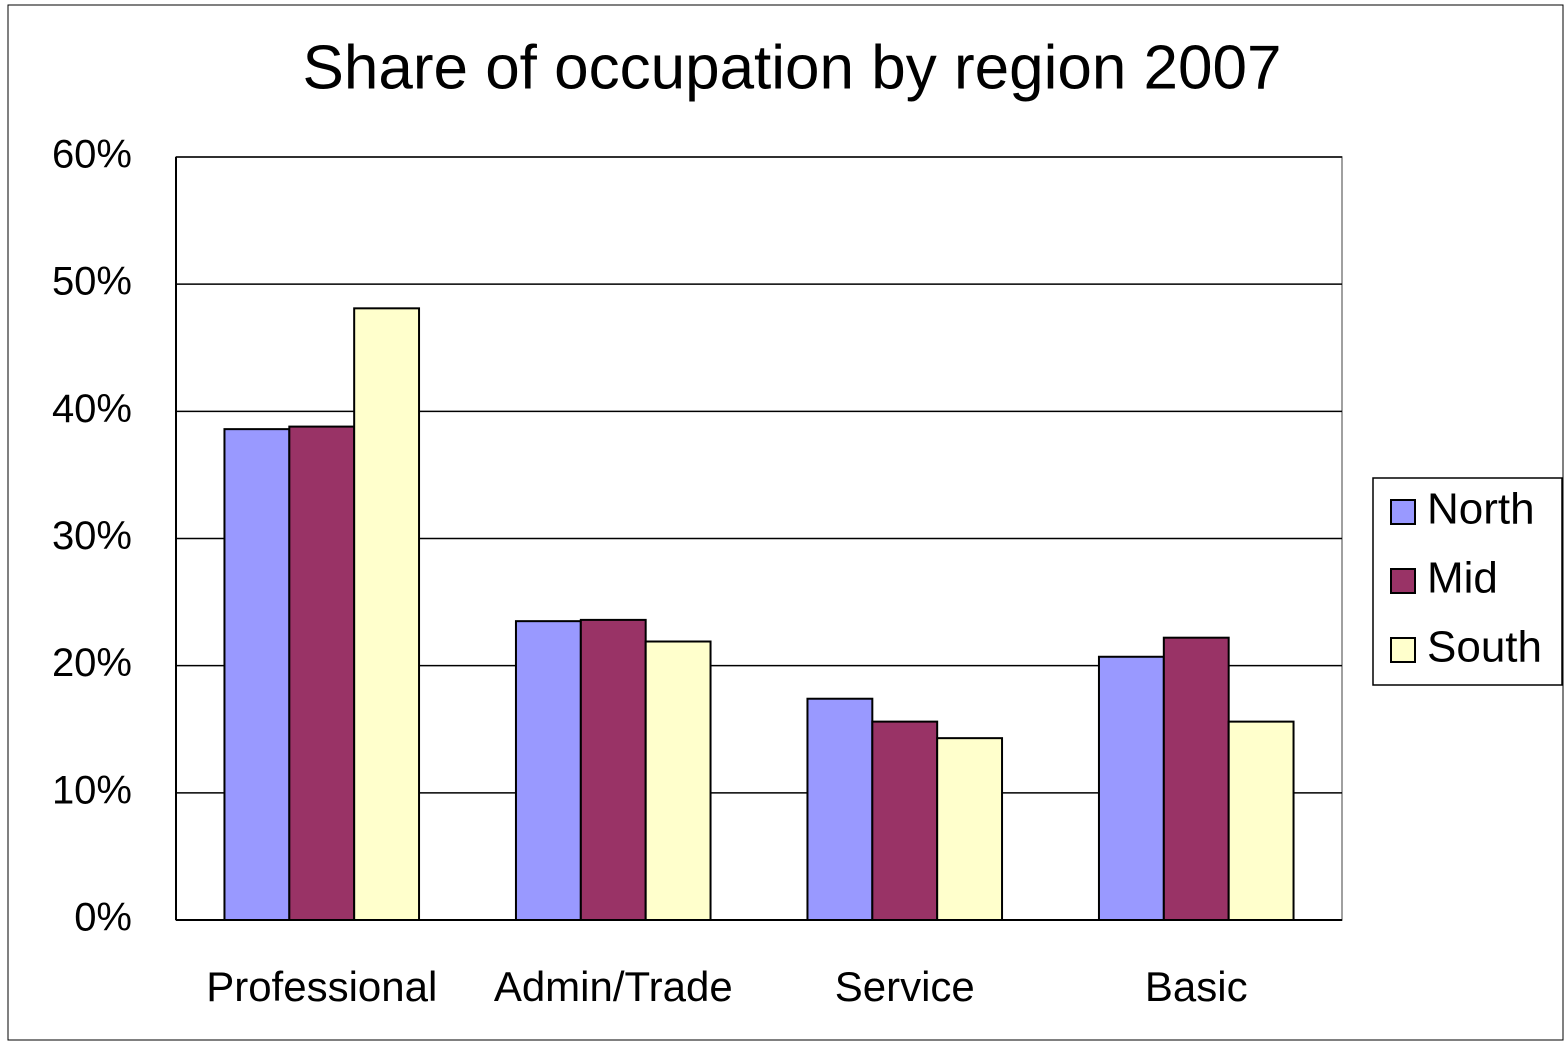  Describe the element at coordinates (92, 663) in the screenshot. I see `y-tick-label: 20%` at that location.